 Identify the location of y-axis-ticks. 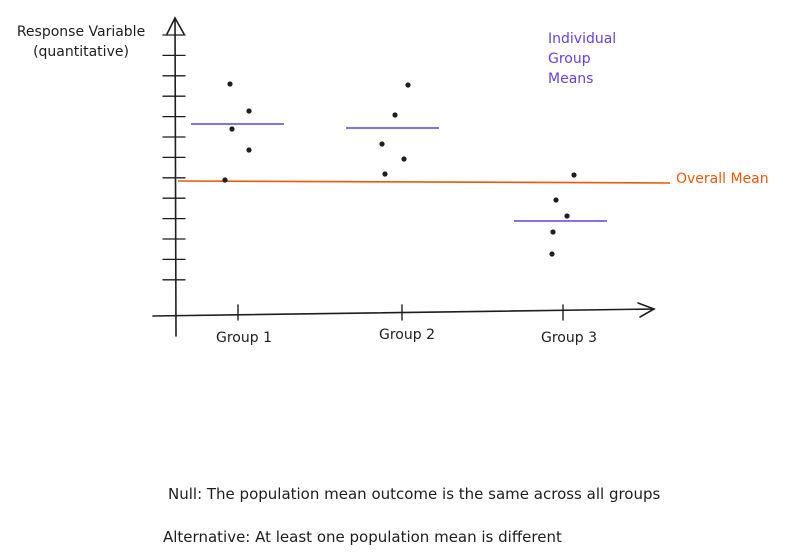
(174, 157).